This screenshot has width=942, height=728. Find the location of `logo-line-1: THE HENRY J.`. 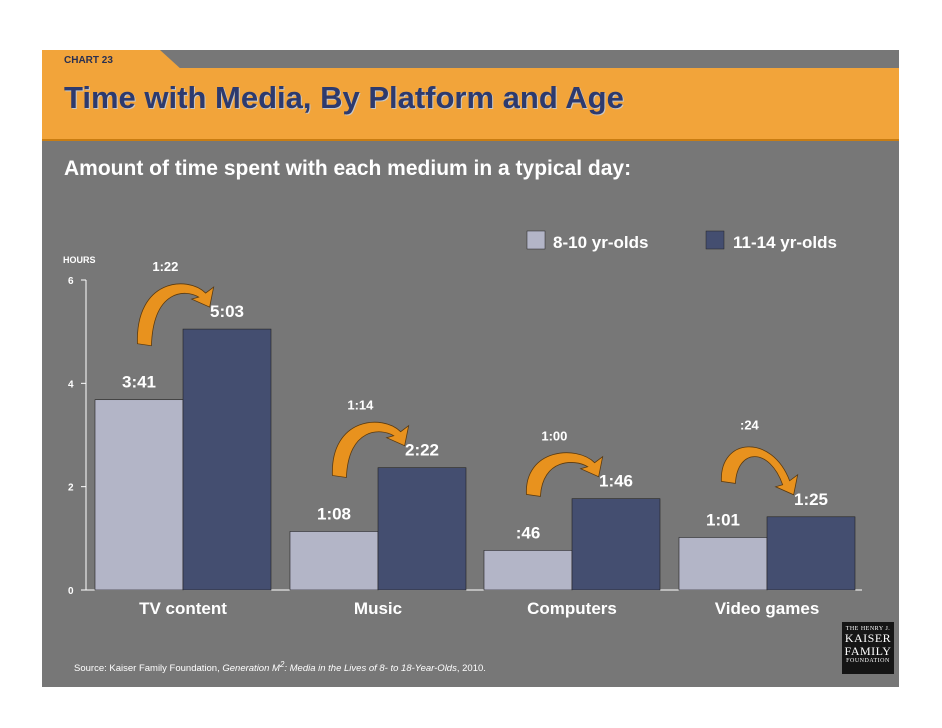

logo-line-1: THE HENRY J. is located at coordinates (868, 629).